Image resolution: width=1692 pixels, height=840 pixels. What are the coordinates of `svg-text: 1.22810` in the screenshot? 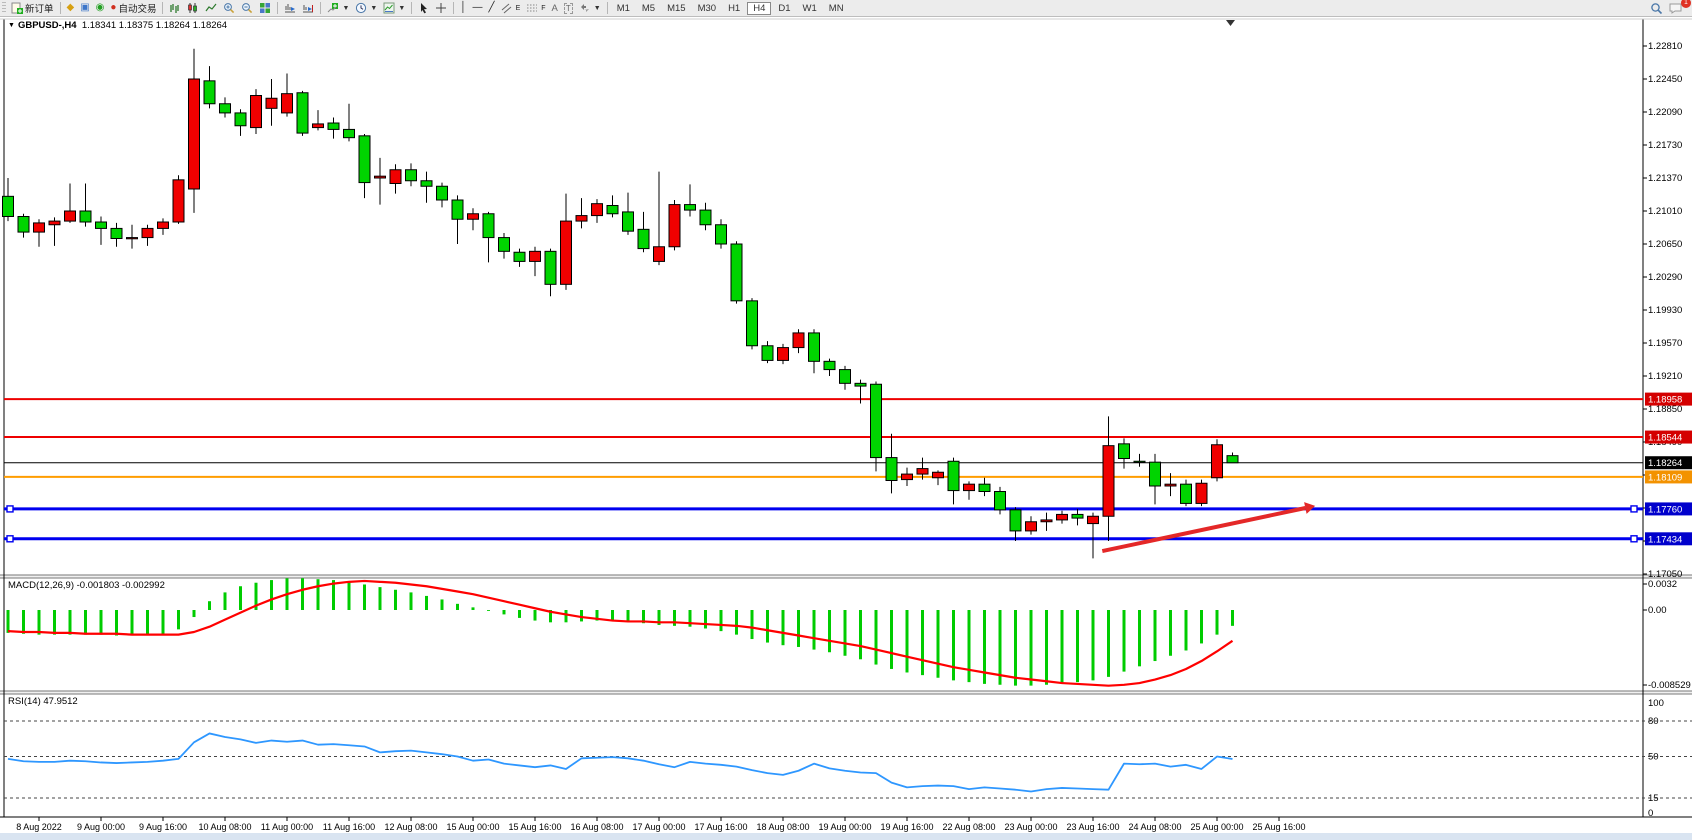 It's located at (1665, 46).